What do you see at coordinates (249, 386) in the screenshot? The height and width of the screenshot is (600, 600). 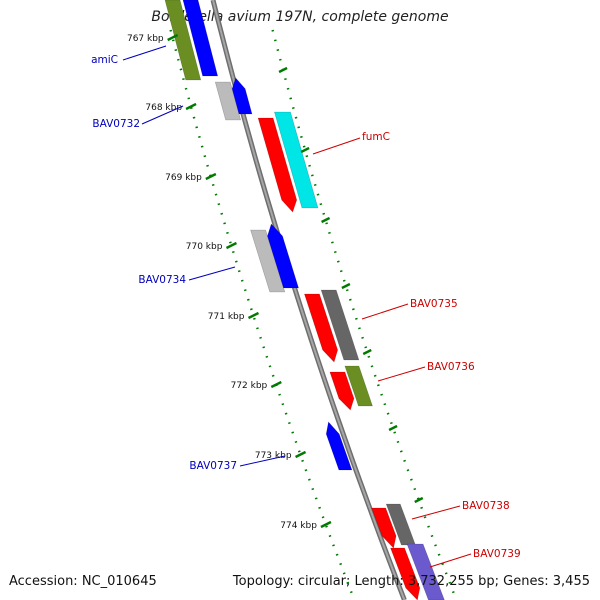 I see `tick-label: 772 kbp` at bounding box center [249, 386].